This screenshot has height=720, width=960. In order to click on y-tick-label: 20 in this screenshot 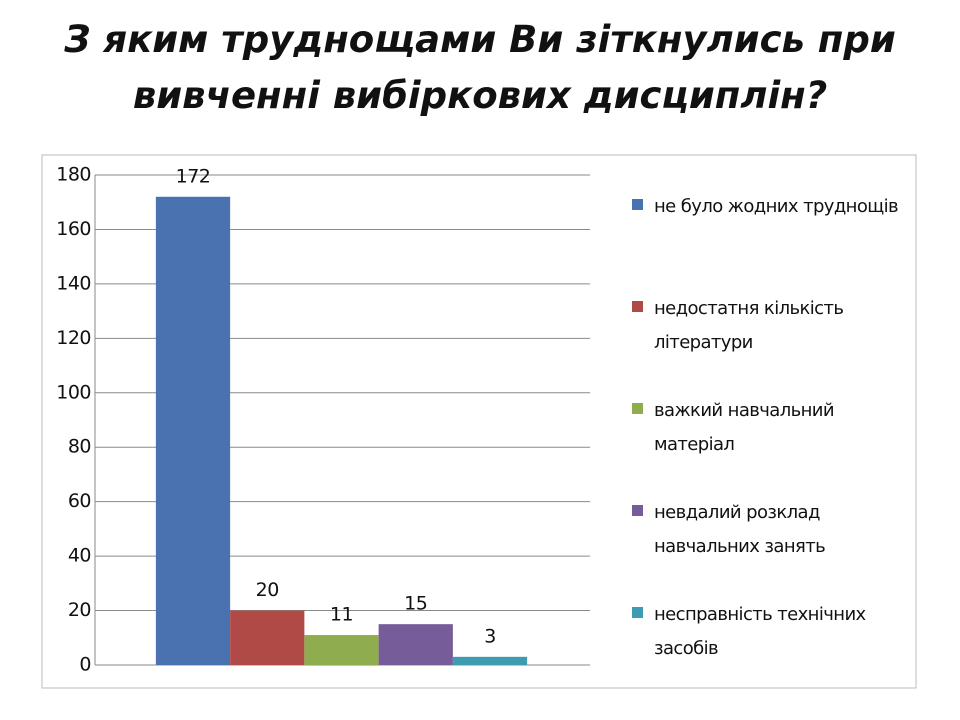, I will do `click(79, 610)`.